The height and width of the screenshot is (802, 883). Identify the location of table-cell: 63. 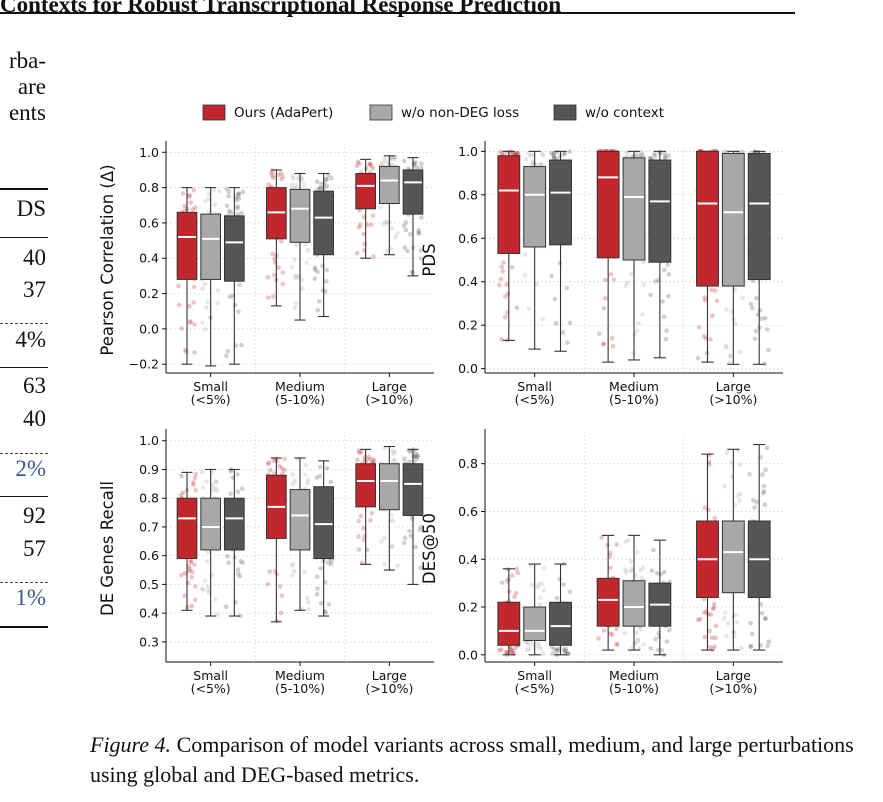
(34, 385).